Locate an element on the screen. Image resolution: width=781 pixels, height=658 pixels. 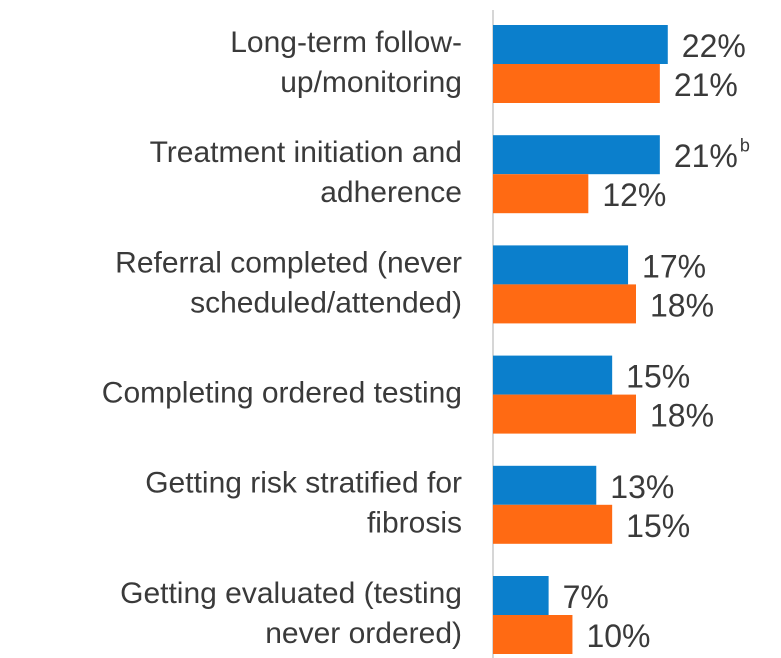
category-label: Getting risk stratified for is located at coordinates (303, 483).